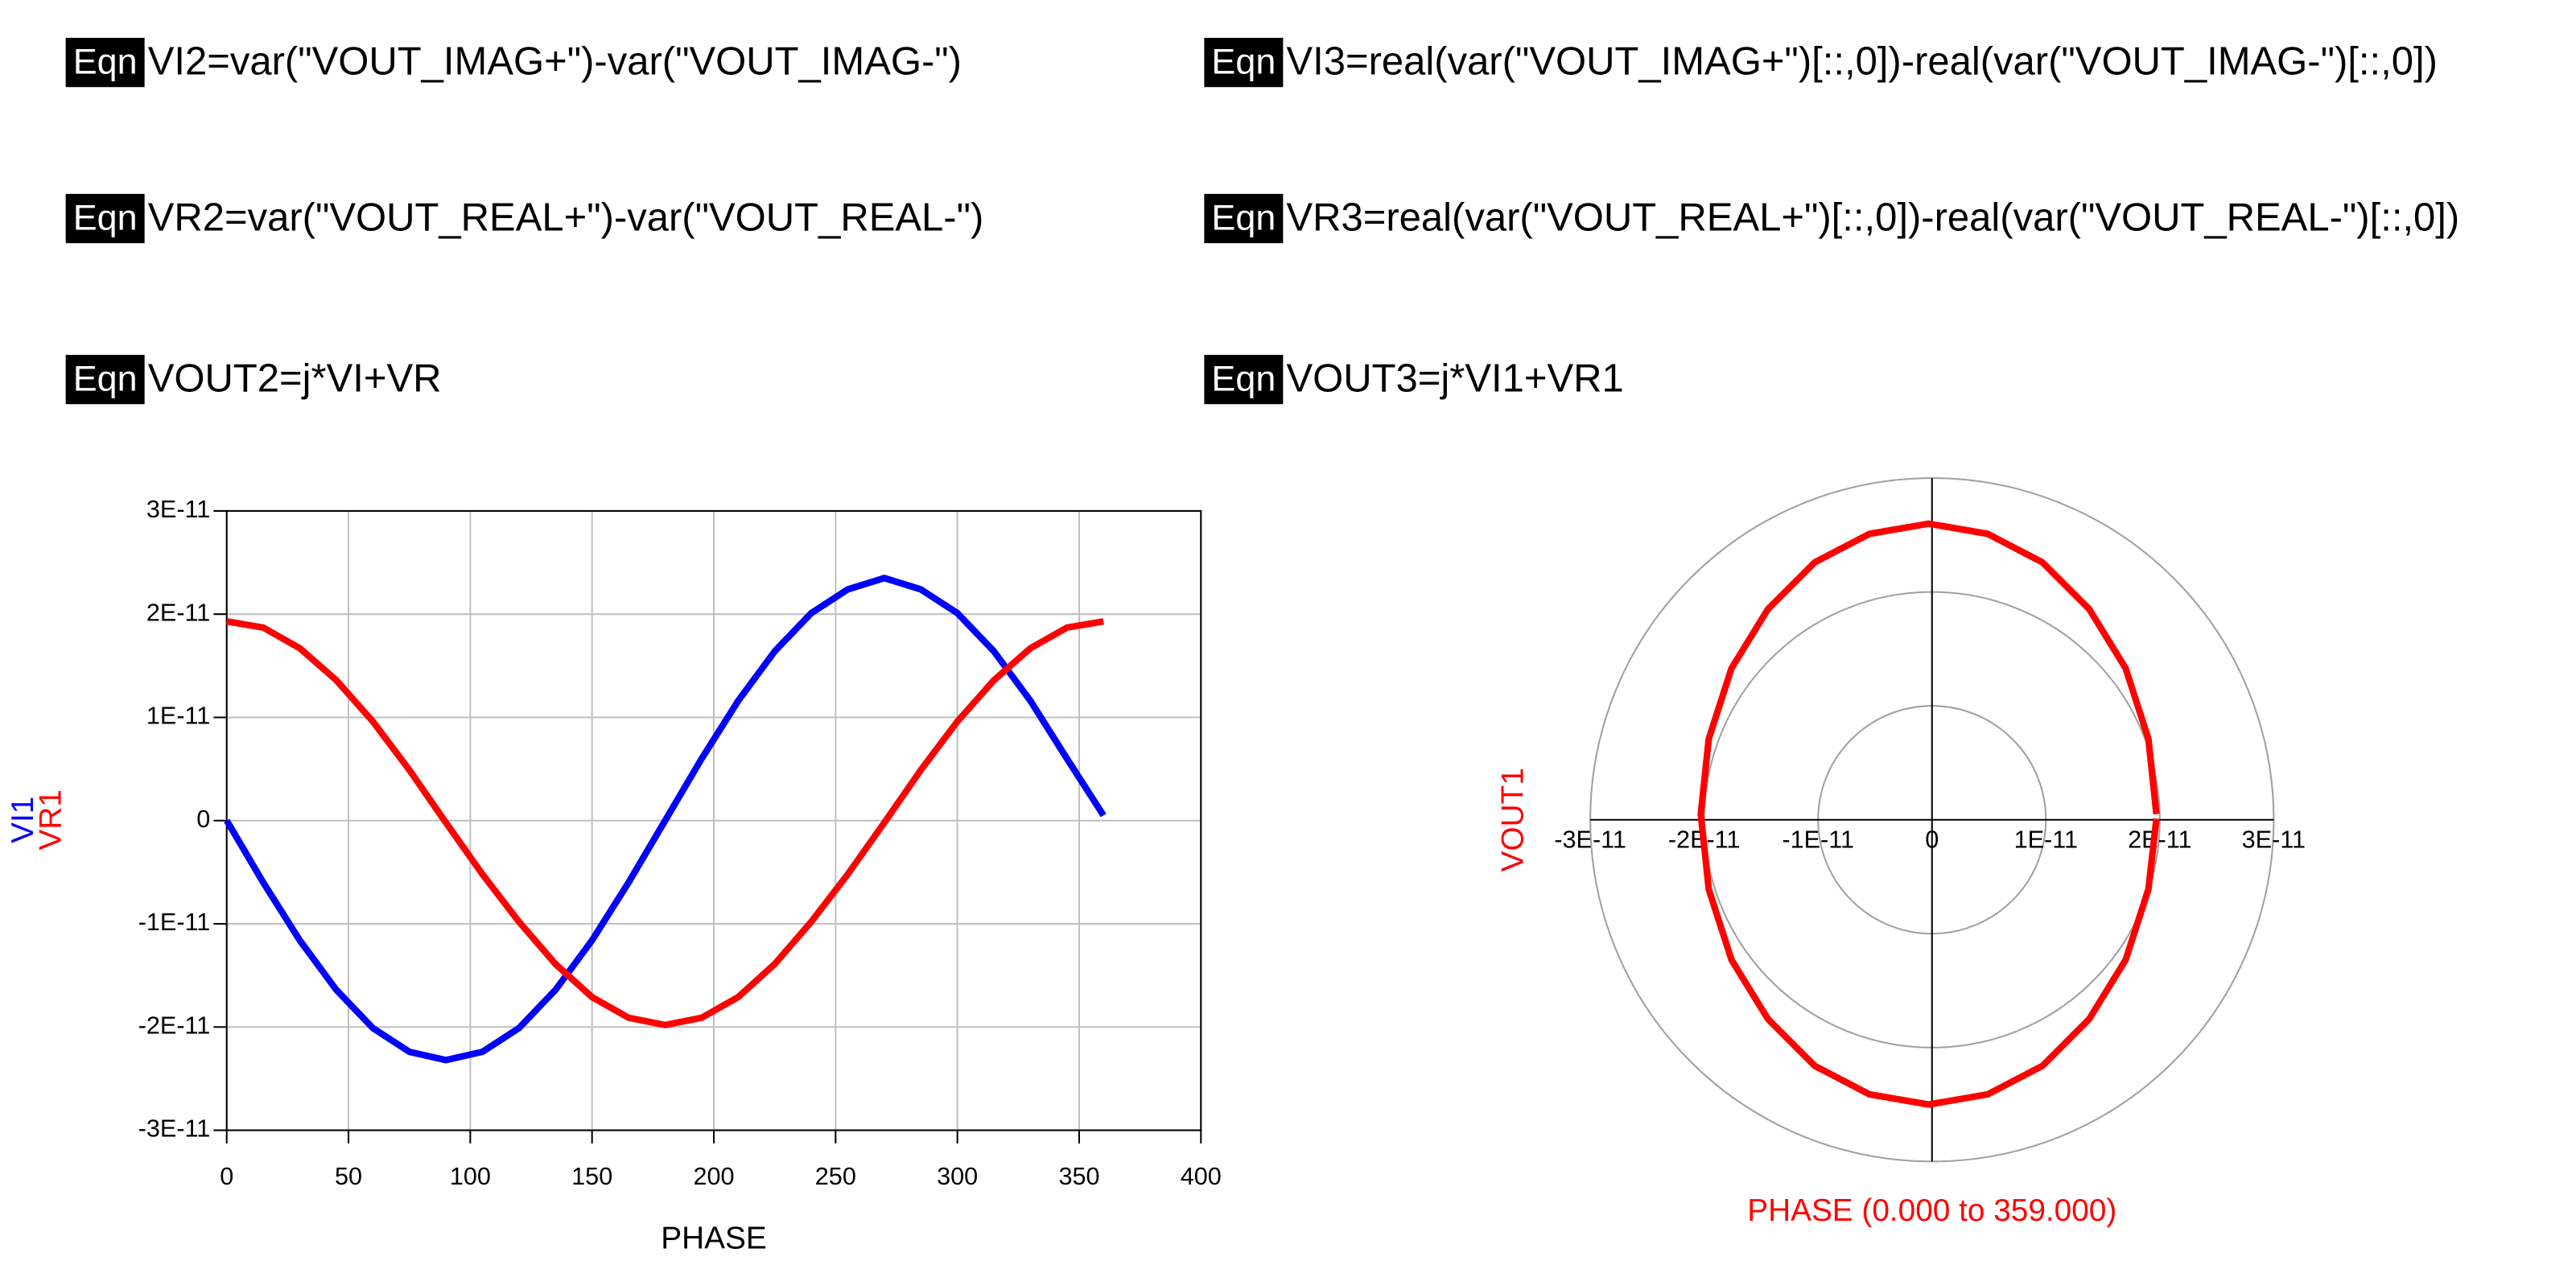 This screenshot has height=1265, width=2576. What do you see at coordinates (566, 218) in the screenshot?
I see `equation: VR2=var("VOUT_REAL+")-var("VOUT_REAL-")` at bounding box center [566, 218].